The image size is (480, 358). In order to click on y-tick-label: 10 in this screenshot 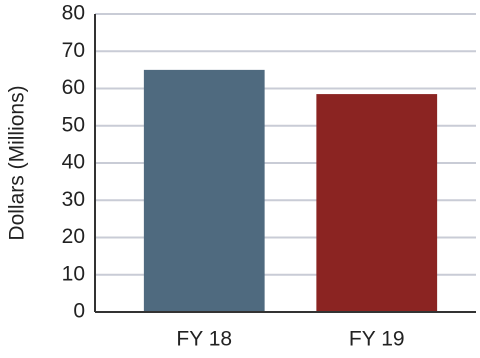, I will do `click(73, 273)`.